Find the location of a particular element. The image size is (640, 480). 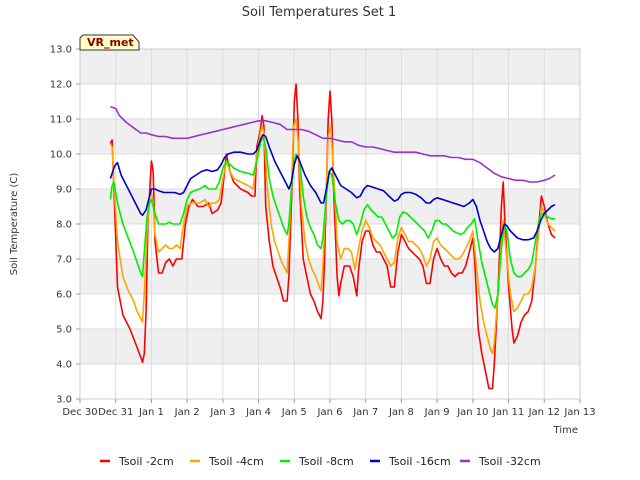

y-tick-label: 4.0 is located at coordinates (64, 365).